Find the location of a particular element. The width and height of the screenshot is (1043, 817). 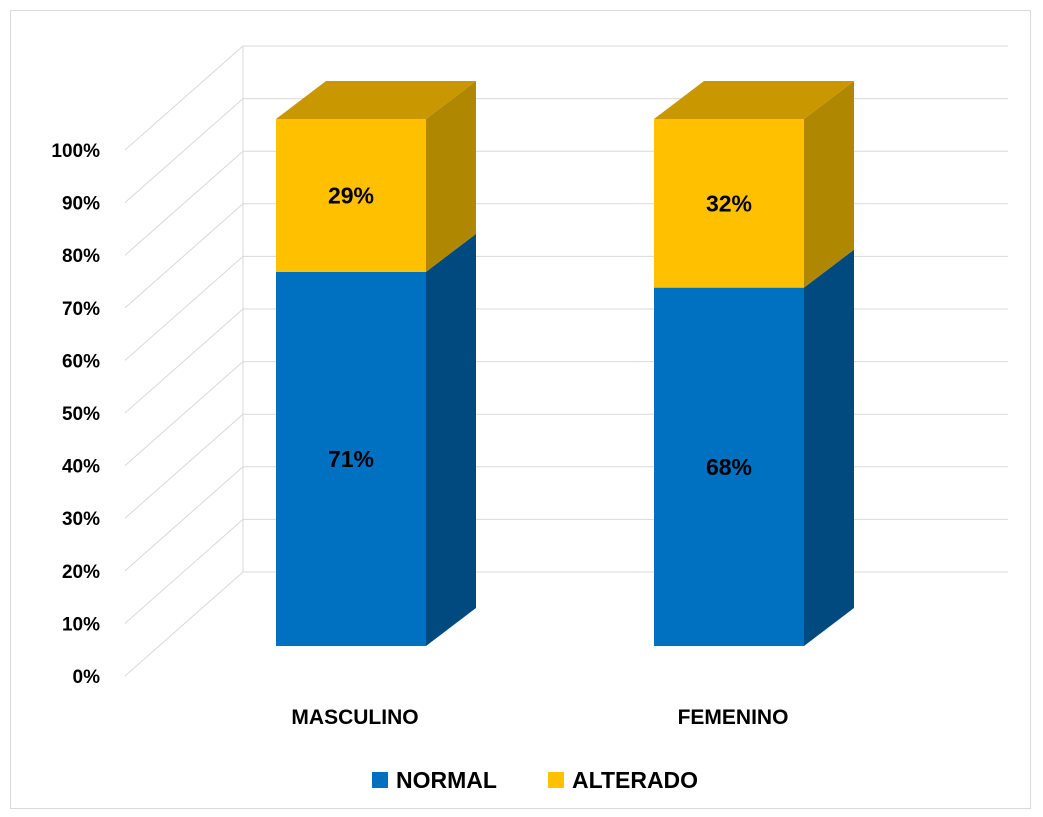

data-label: 32% is located at coordinates (729, 203).